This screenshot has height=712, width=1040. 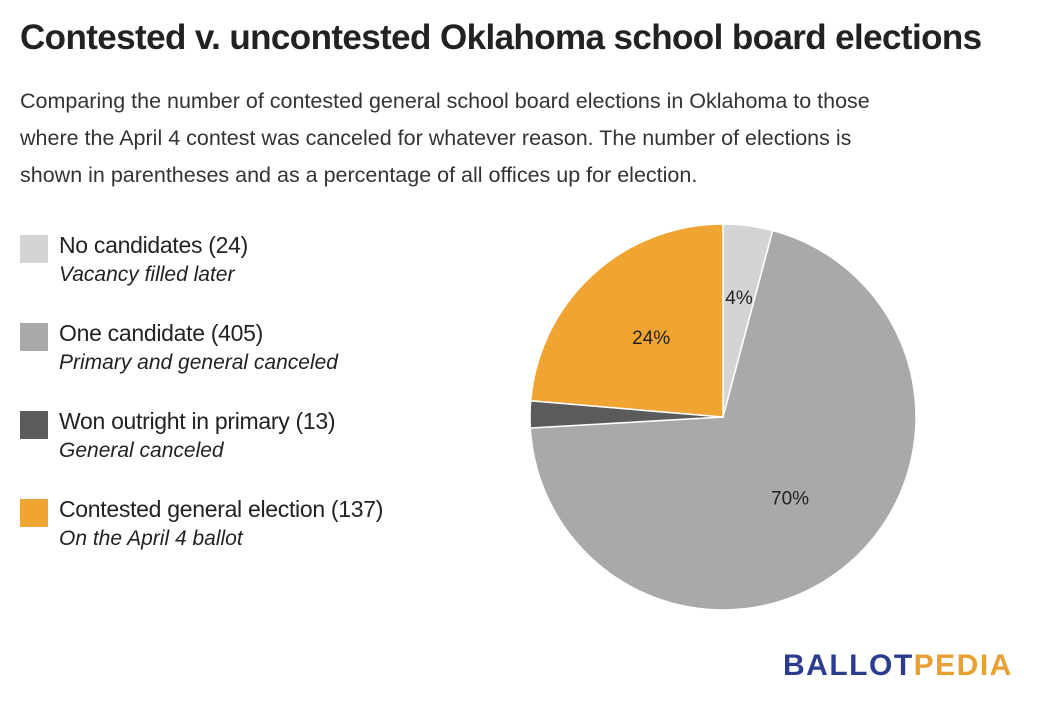 What do you see at coordinates (151, 538) in the screenshot?
I see `legend-note: On the April 4 ballot` at bounding box center [151, 538].